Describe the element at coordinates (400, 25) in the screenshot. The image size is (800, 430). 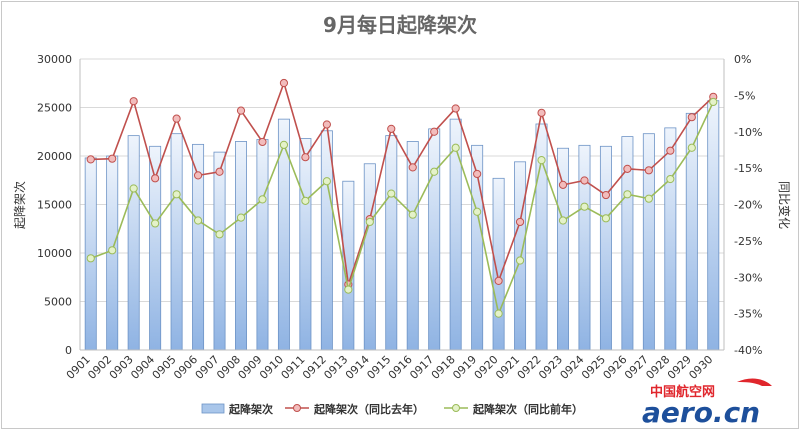
I see `chart-title: 9月每日起降架次` at that location.